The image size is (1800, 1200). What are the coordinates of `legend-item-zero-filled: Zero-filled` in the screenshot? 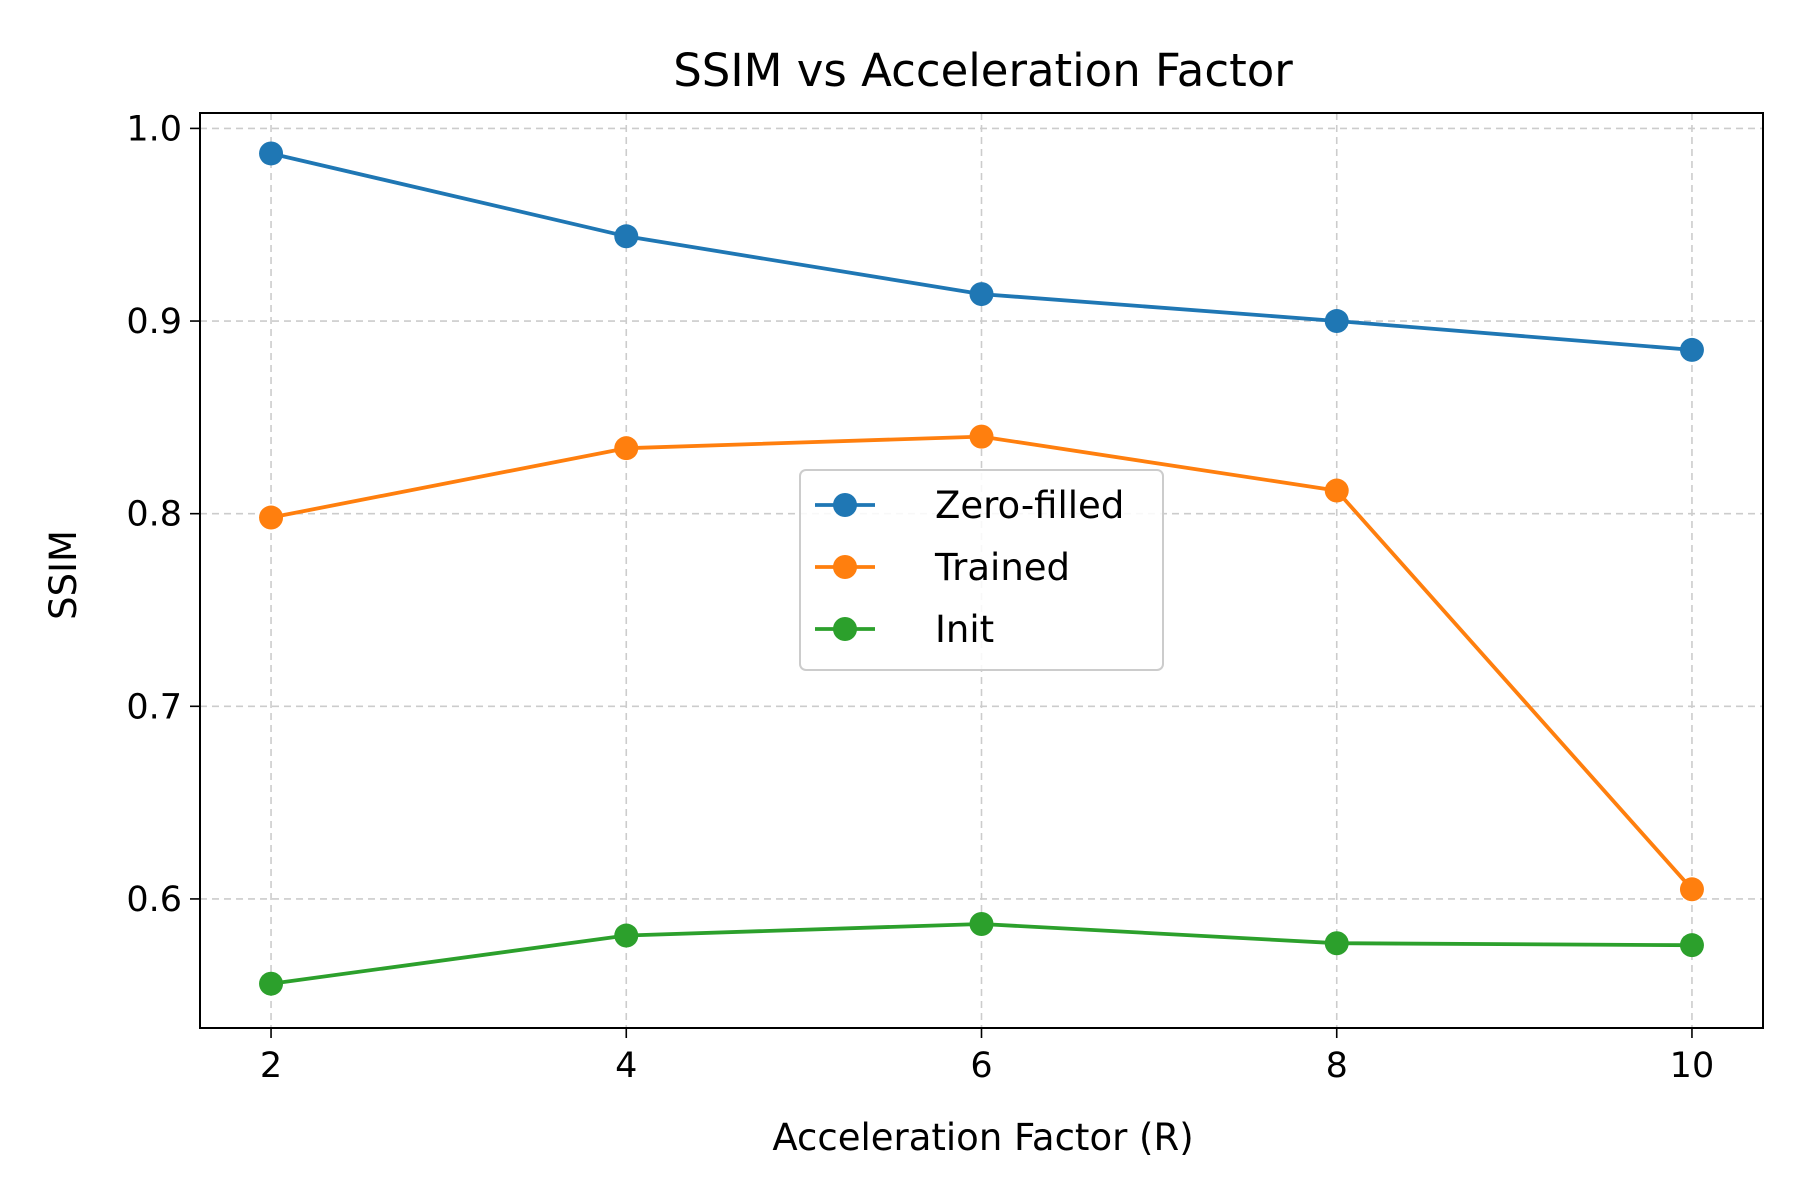 It's located at (969, 505).